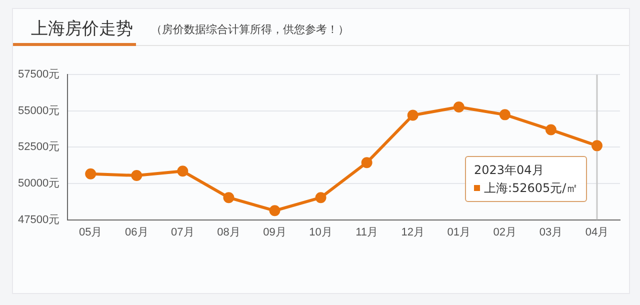 This screenshot has height=305, width=640. What do you see at coordinates (367, 232) in the screenshot?
I see `x-tick-label: 11月` at bounding box center [367, 232].